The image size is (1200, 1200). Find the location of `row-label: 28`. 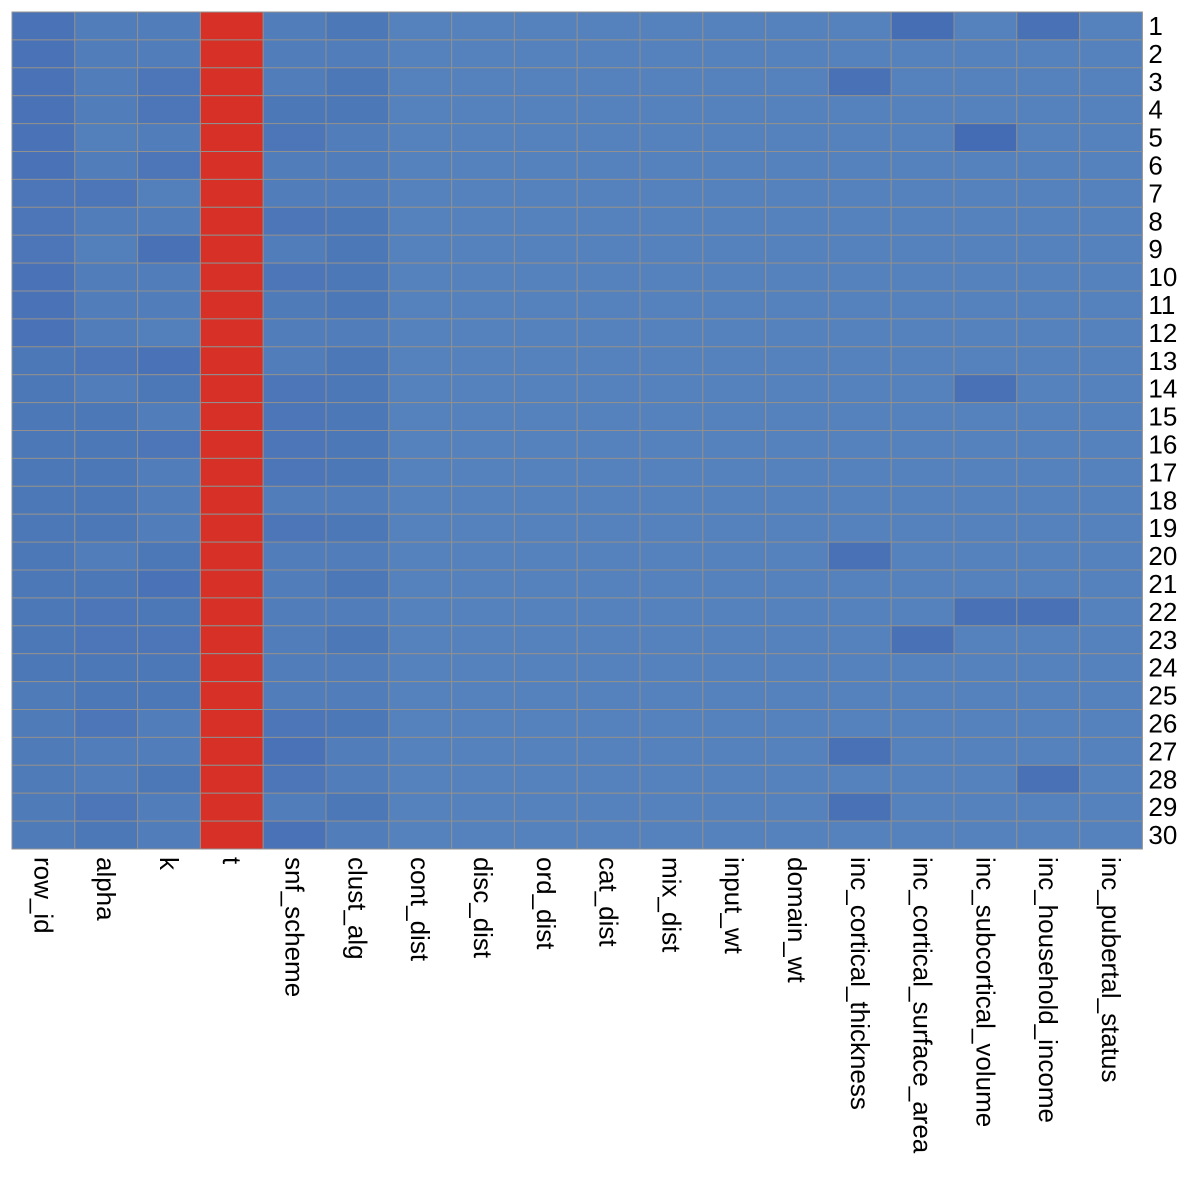

row-label: 28 is located at coordinates (1162, 779).